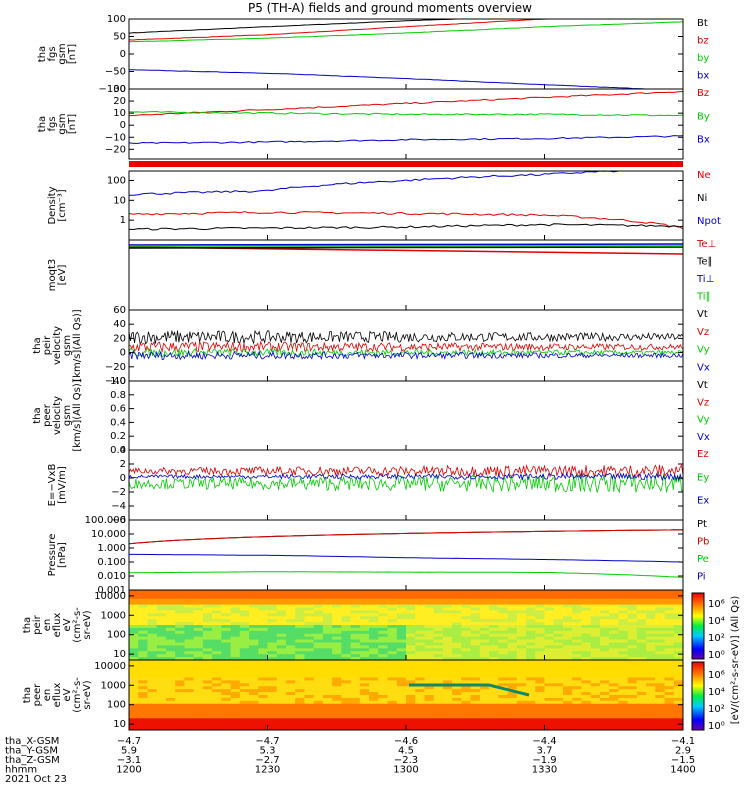 This screenshot has width=750, height=800. What do you see at coordinates (544, 760) in the screenshot?
I see `x-tick-label: −1.9` at bounding box center [544, 760].